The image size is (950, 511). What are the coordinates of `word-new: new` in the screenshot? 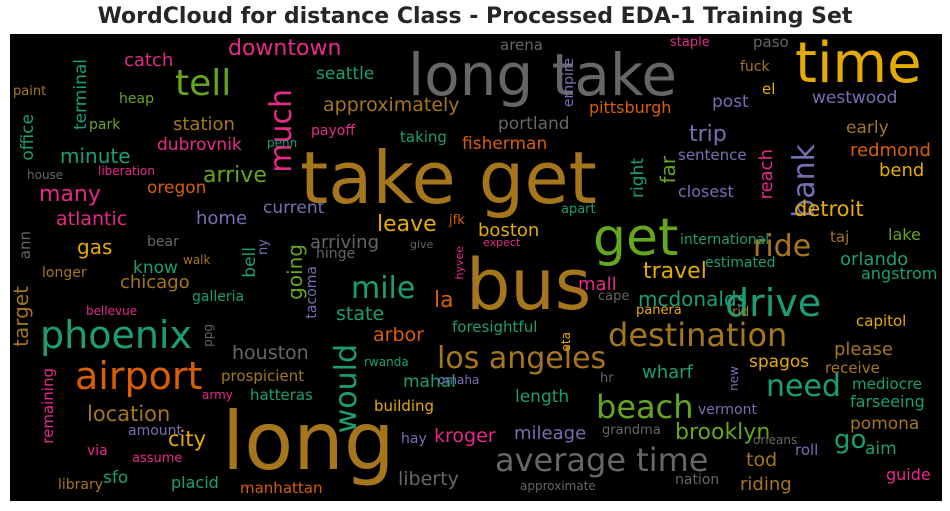 It's located at (734, 378).